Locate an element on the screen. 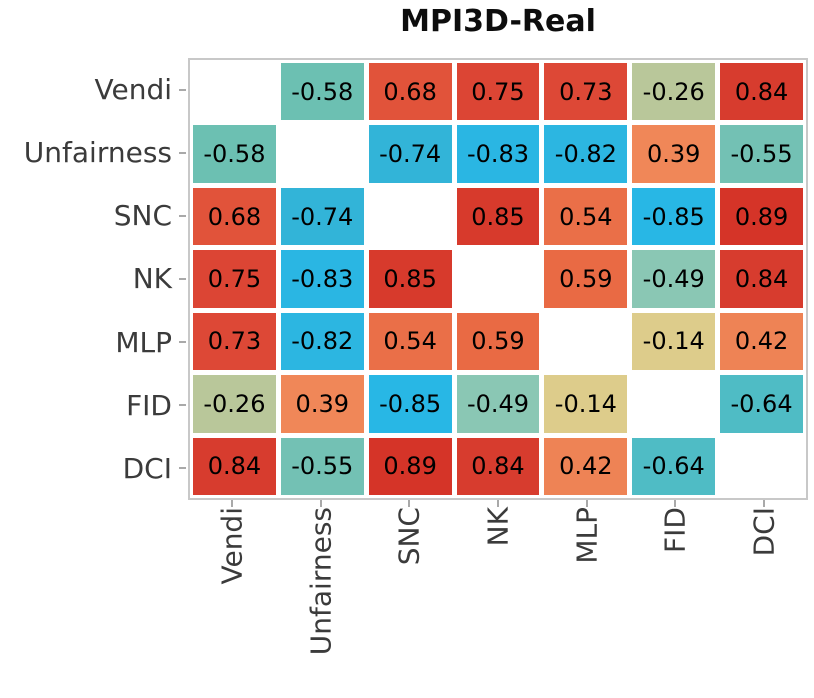  chart-title: MPI3D-Real is located at coordinates (498, 21).